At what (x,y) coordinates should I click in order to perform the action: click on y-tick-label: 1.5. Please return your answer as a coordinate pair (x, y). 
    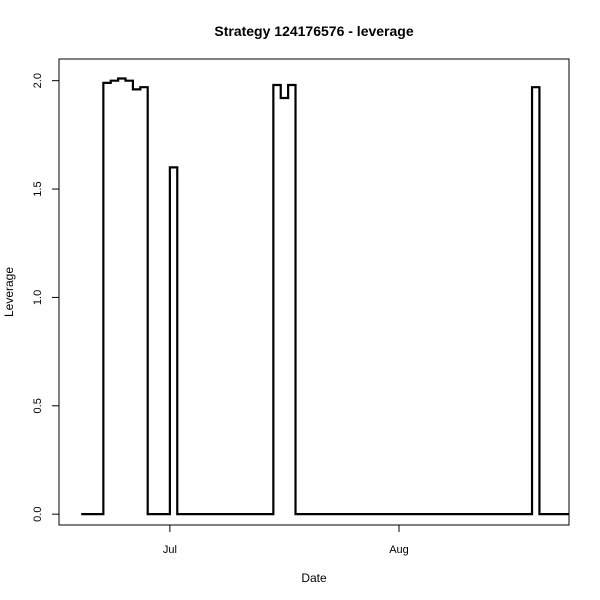
    Looking at the image, I should click on (38, 188).